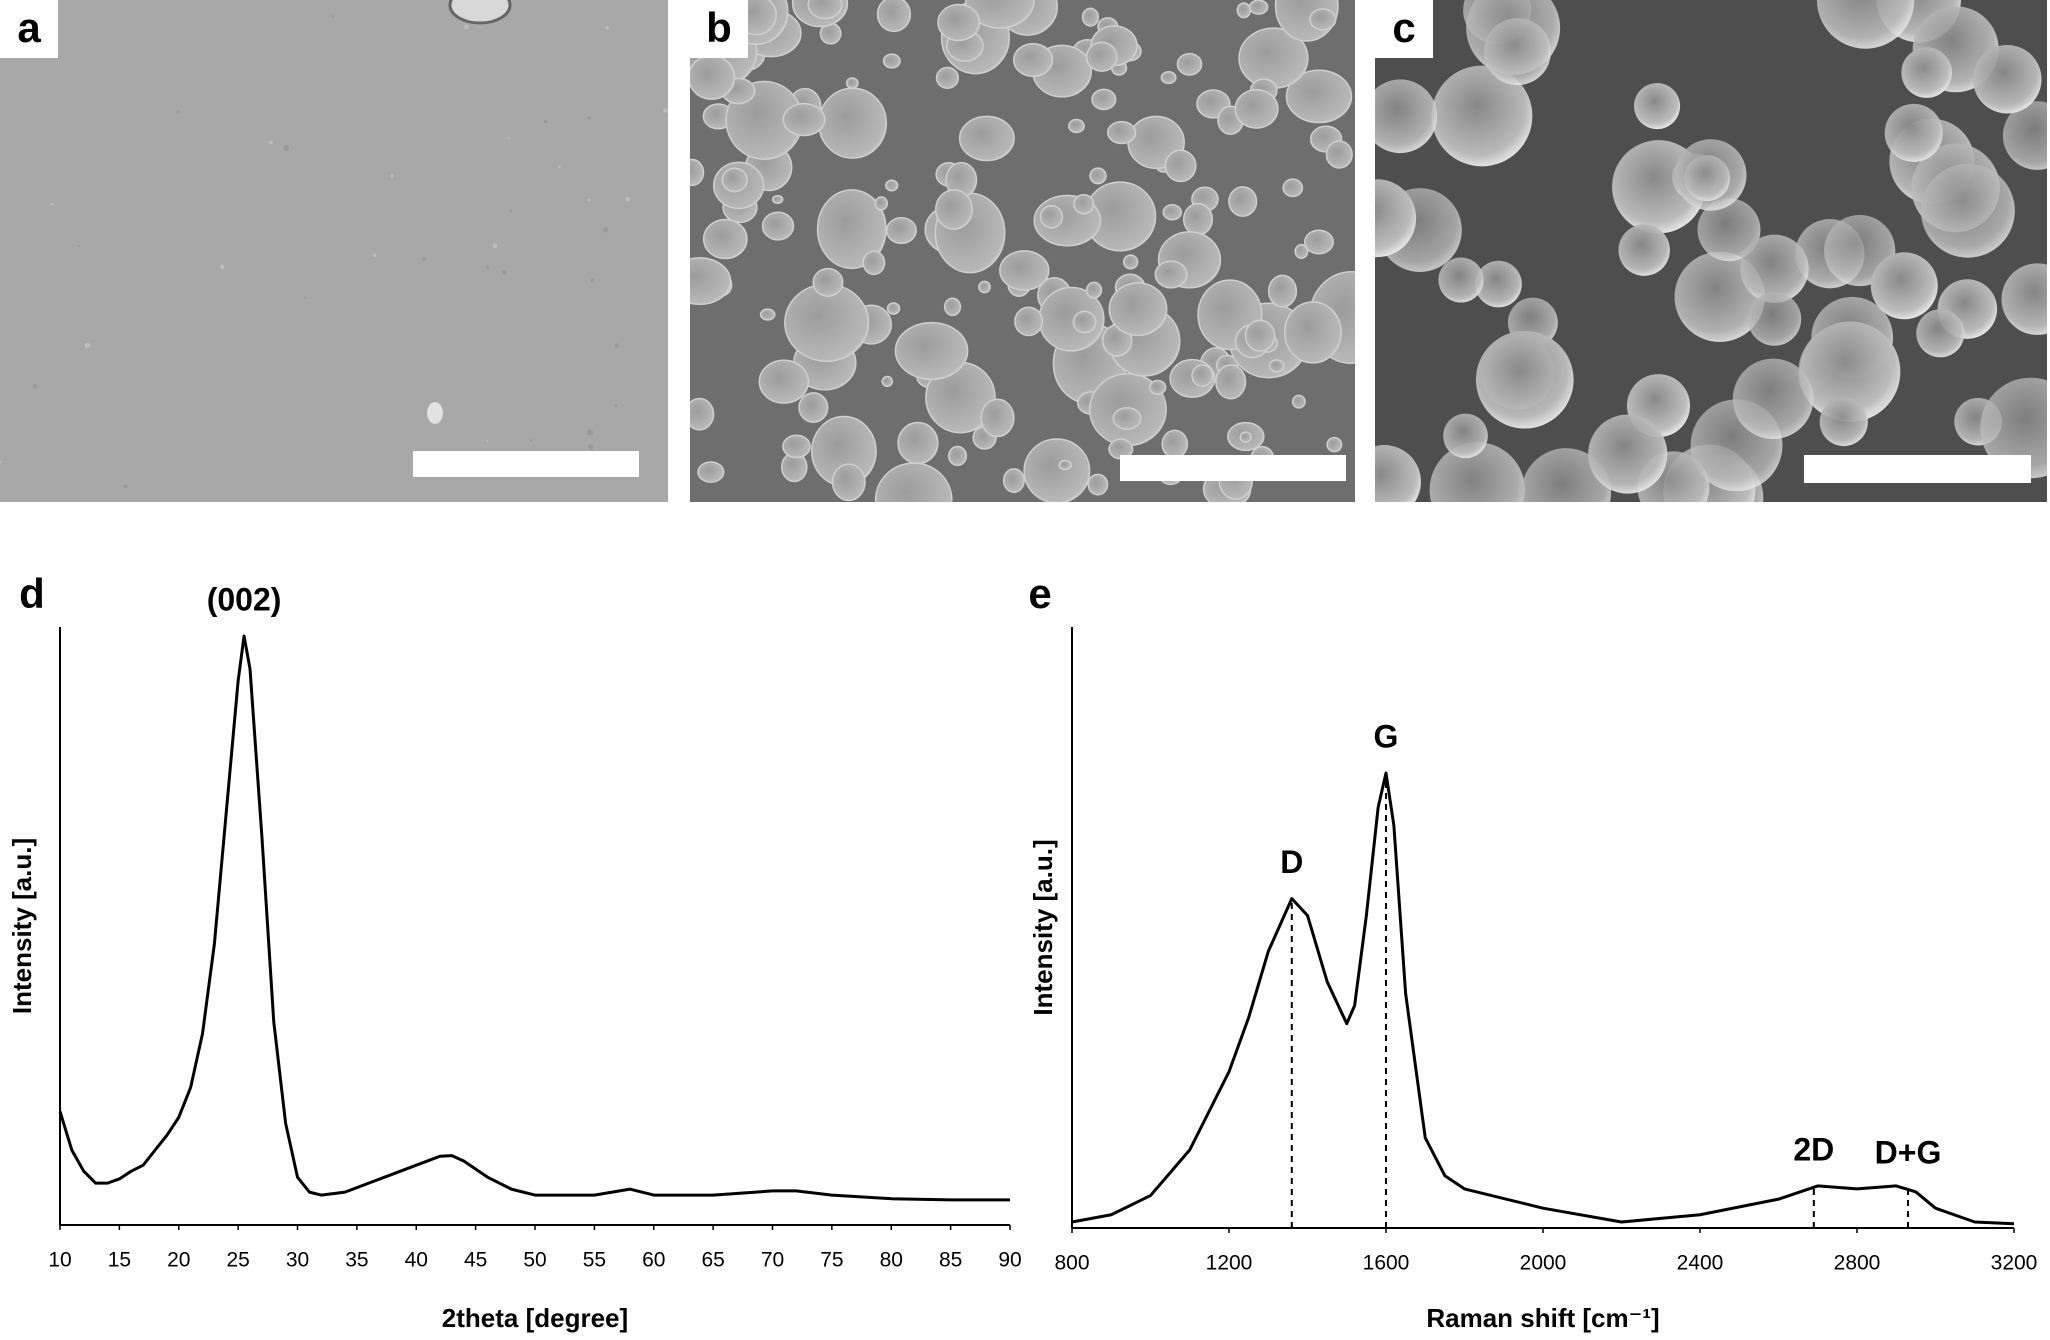 This screenshot has width=2050, height=1340. Describe the element at coordinates (534, 1260) in the screenshot. I see `x-tick-label: 50` at that location.